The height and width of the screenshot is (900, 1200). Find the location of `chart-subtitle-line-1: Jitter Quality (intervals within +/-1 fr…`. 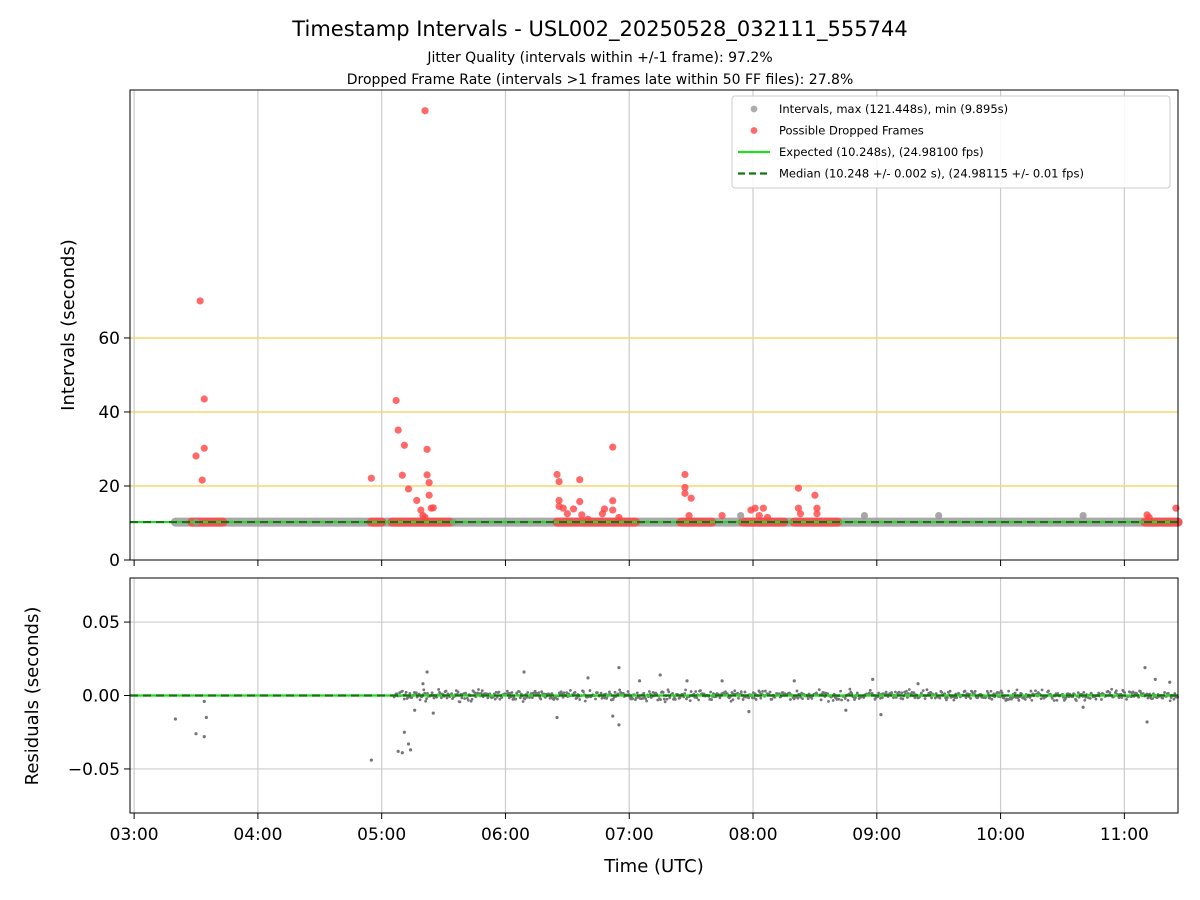

chart-subtitle-line-1: Jitter Quality (intervals within +/-1 fr… is located at coordinates (599, 58).